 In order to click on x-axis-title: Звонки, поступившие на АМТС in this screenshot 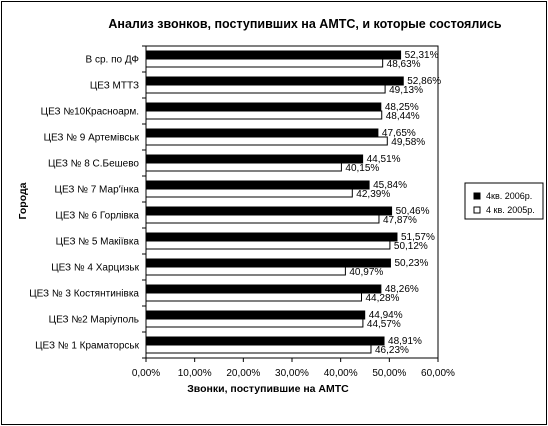, I will do `click(268, 389)`.